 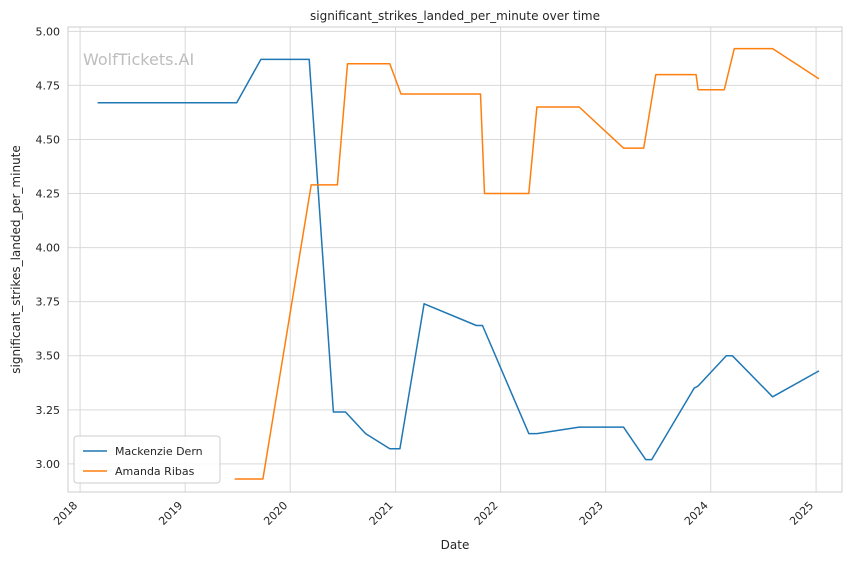 I want to click on watermark-text: WolfTickets.AI, so click(x=138, y=59).